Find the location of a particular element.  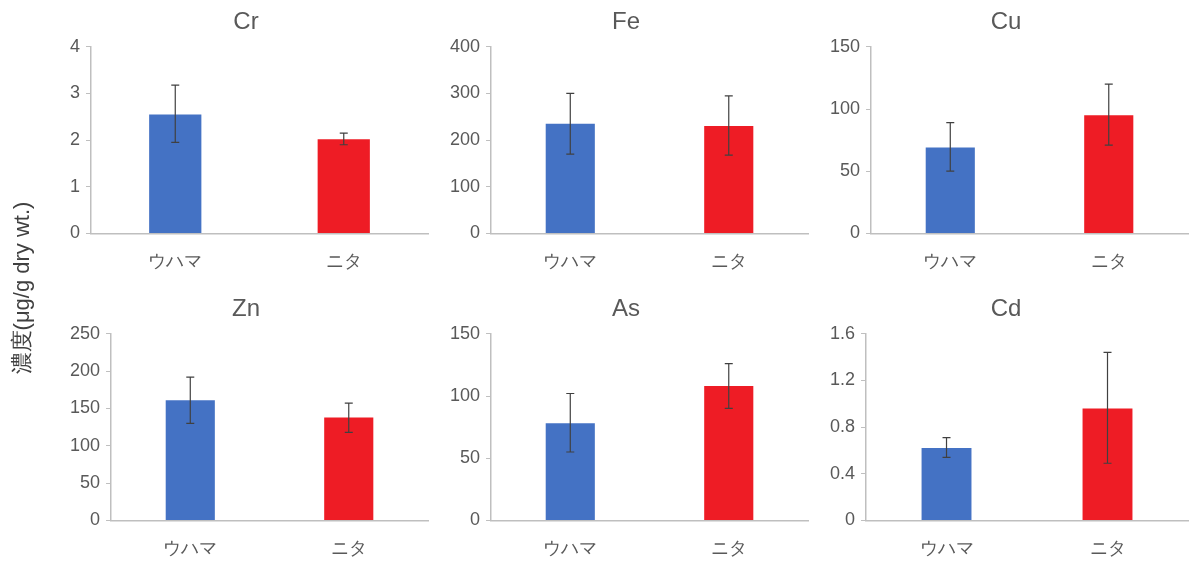

y-tick-label: 1.2 is located at coordinates (842, 379).